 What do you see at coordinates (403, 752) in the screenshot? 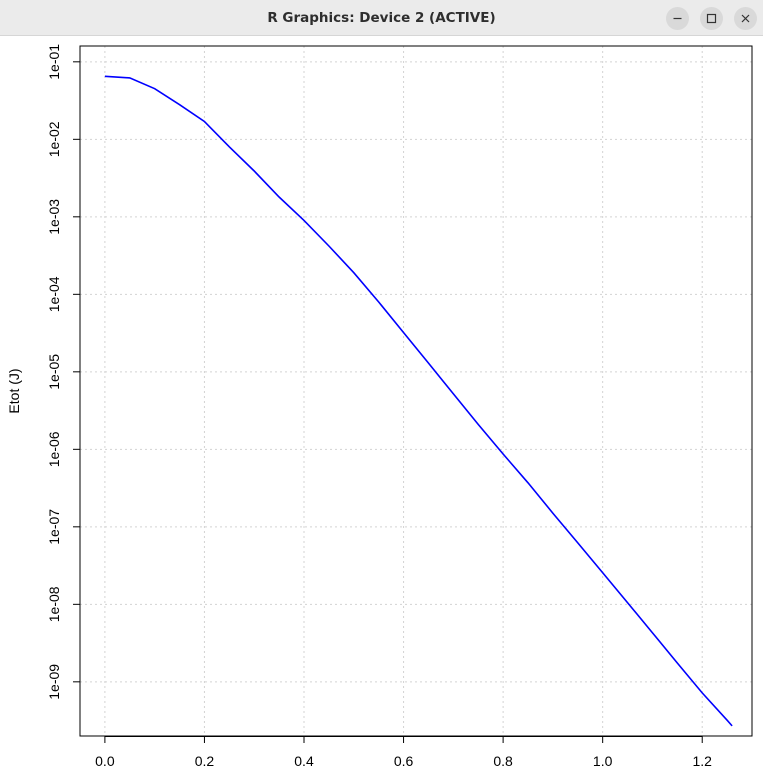
I see `x-axis: 0.0 0.2 0.4 0.6 0.8 1.0 1.2` at bounding box center [403, 752].